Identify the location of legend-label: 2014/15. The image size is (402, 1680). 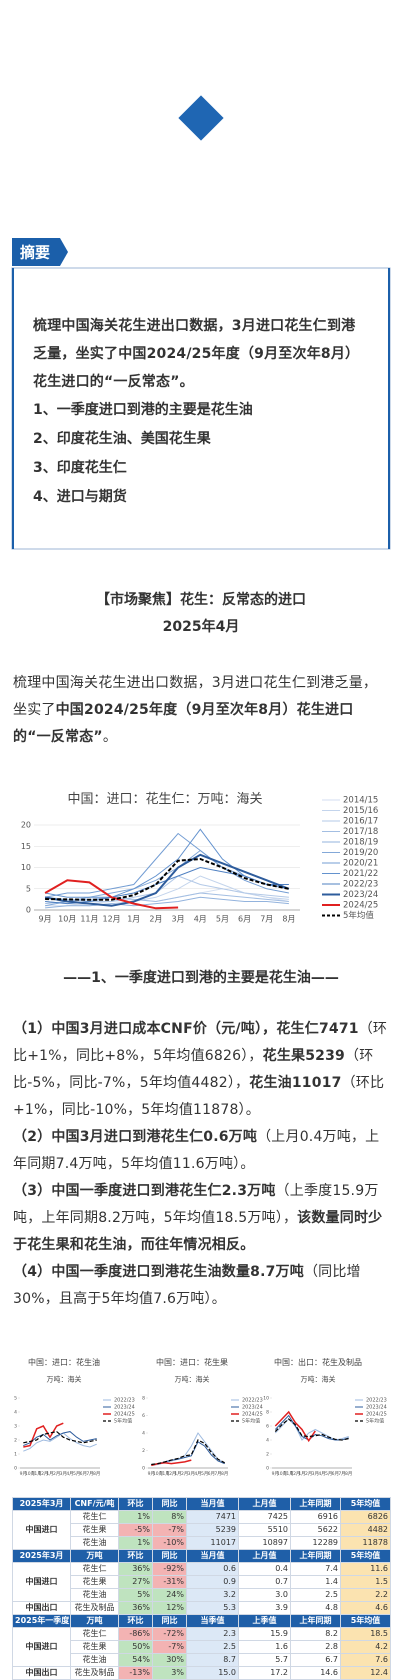
(360, 801).